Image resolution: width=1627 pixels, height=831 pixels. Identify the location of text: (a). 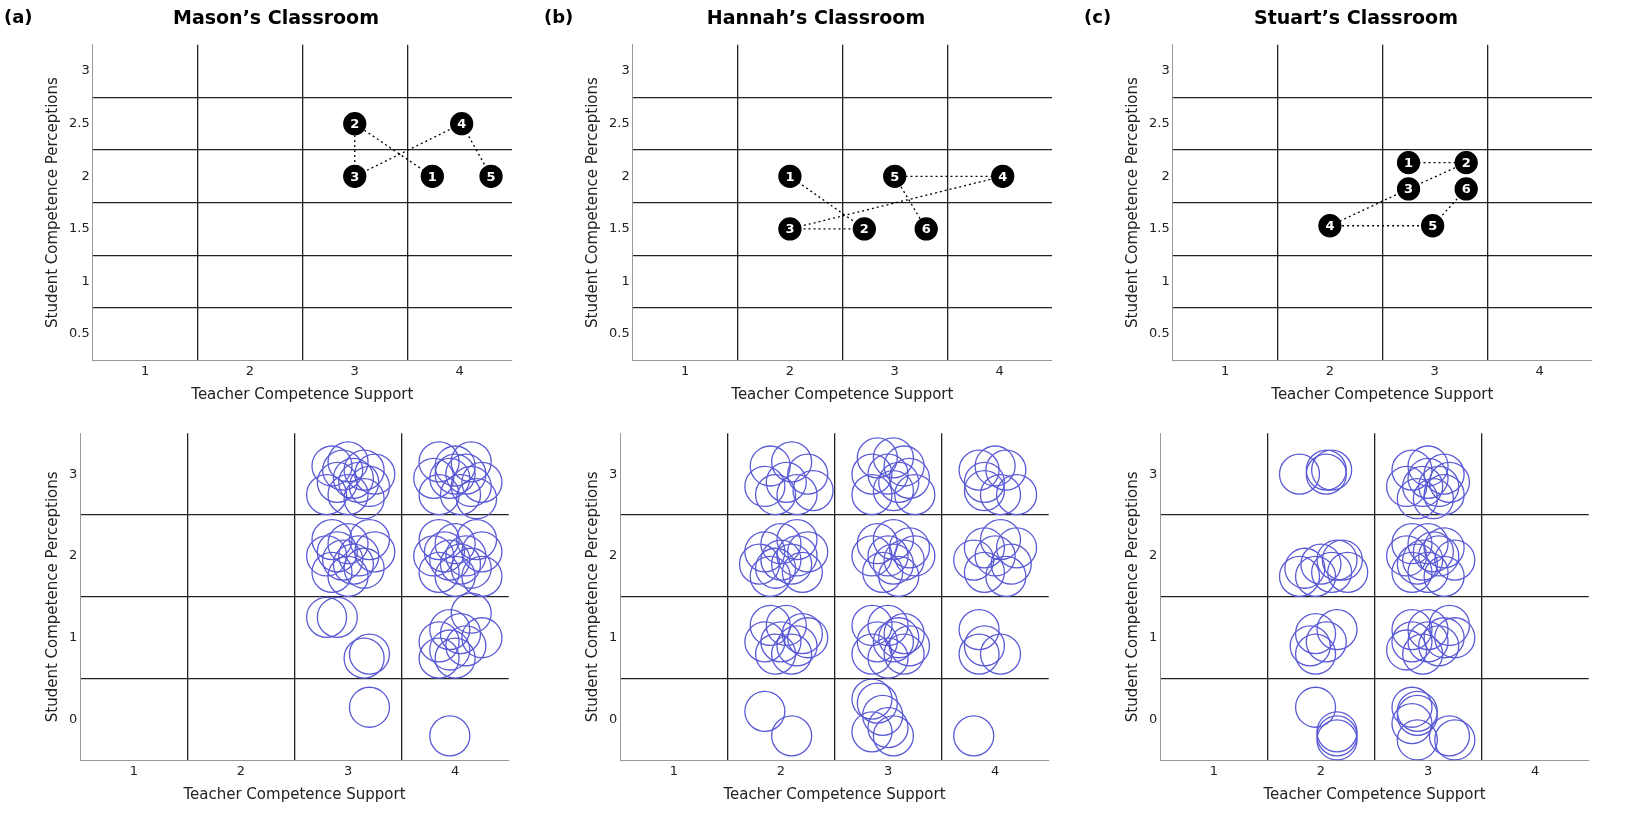
(18, 16).